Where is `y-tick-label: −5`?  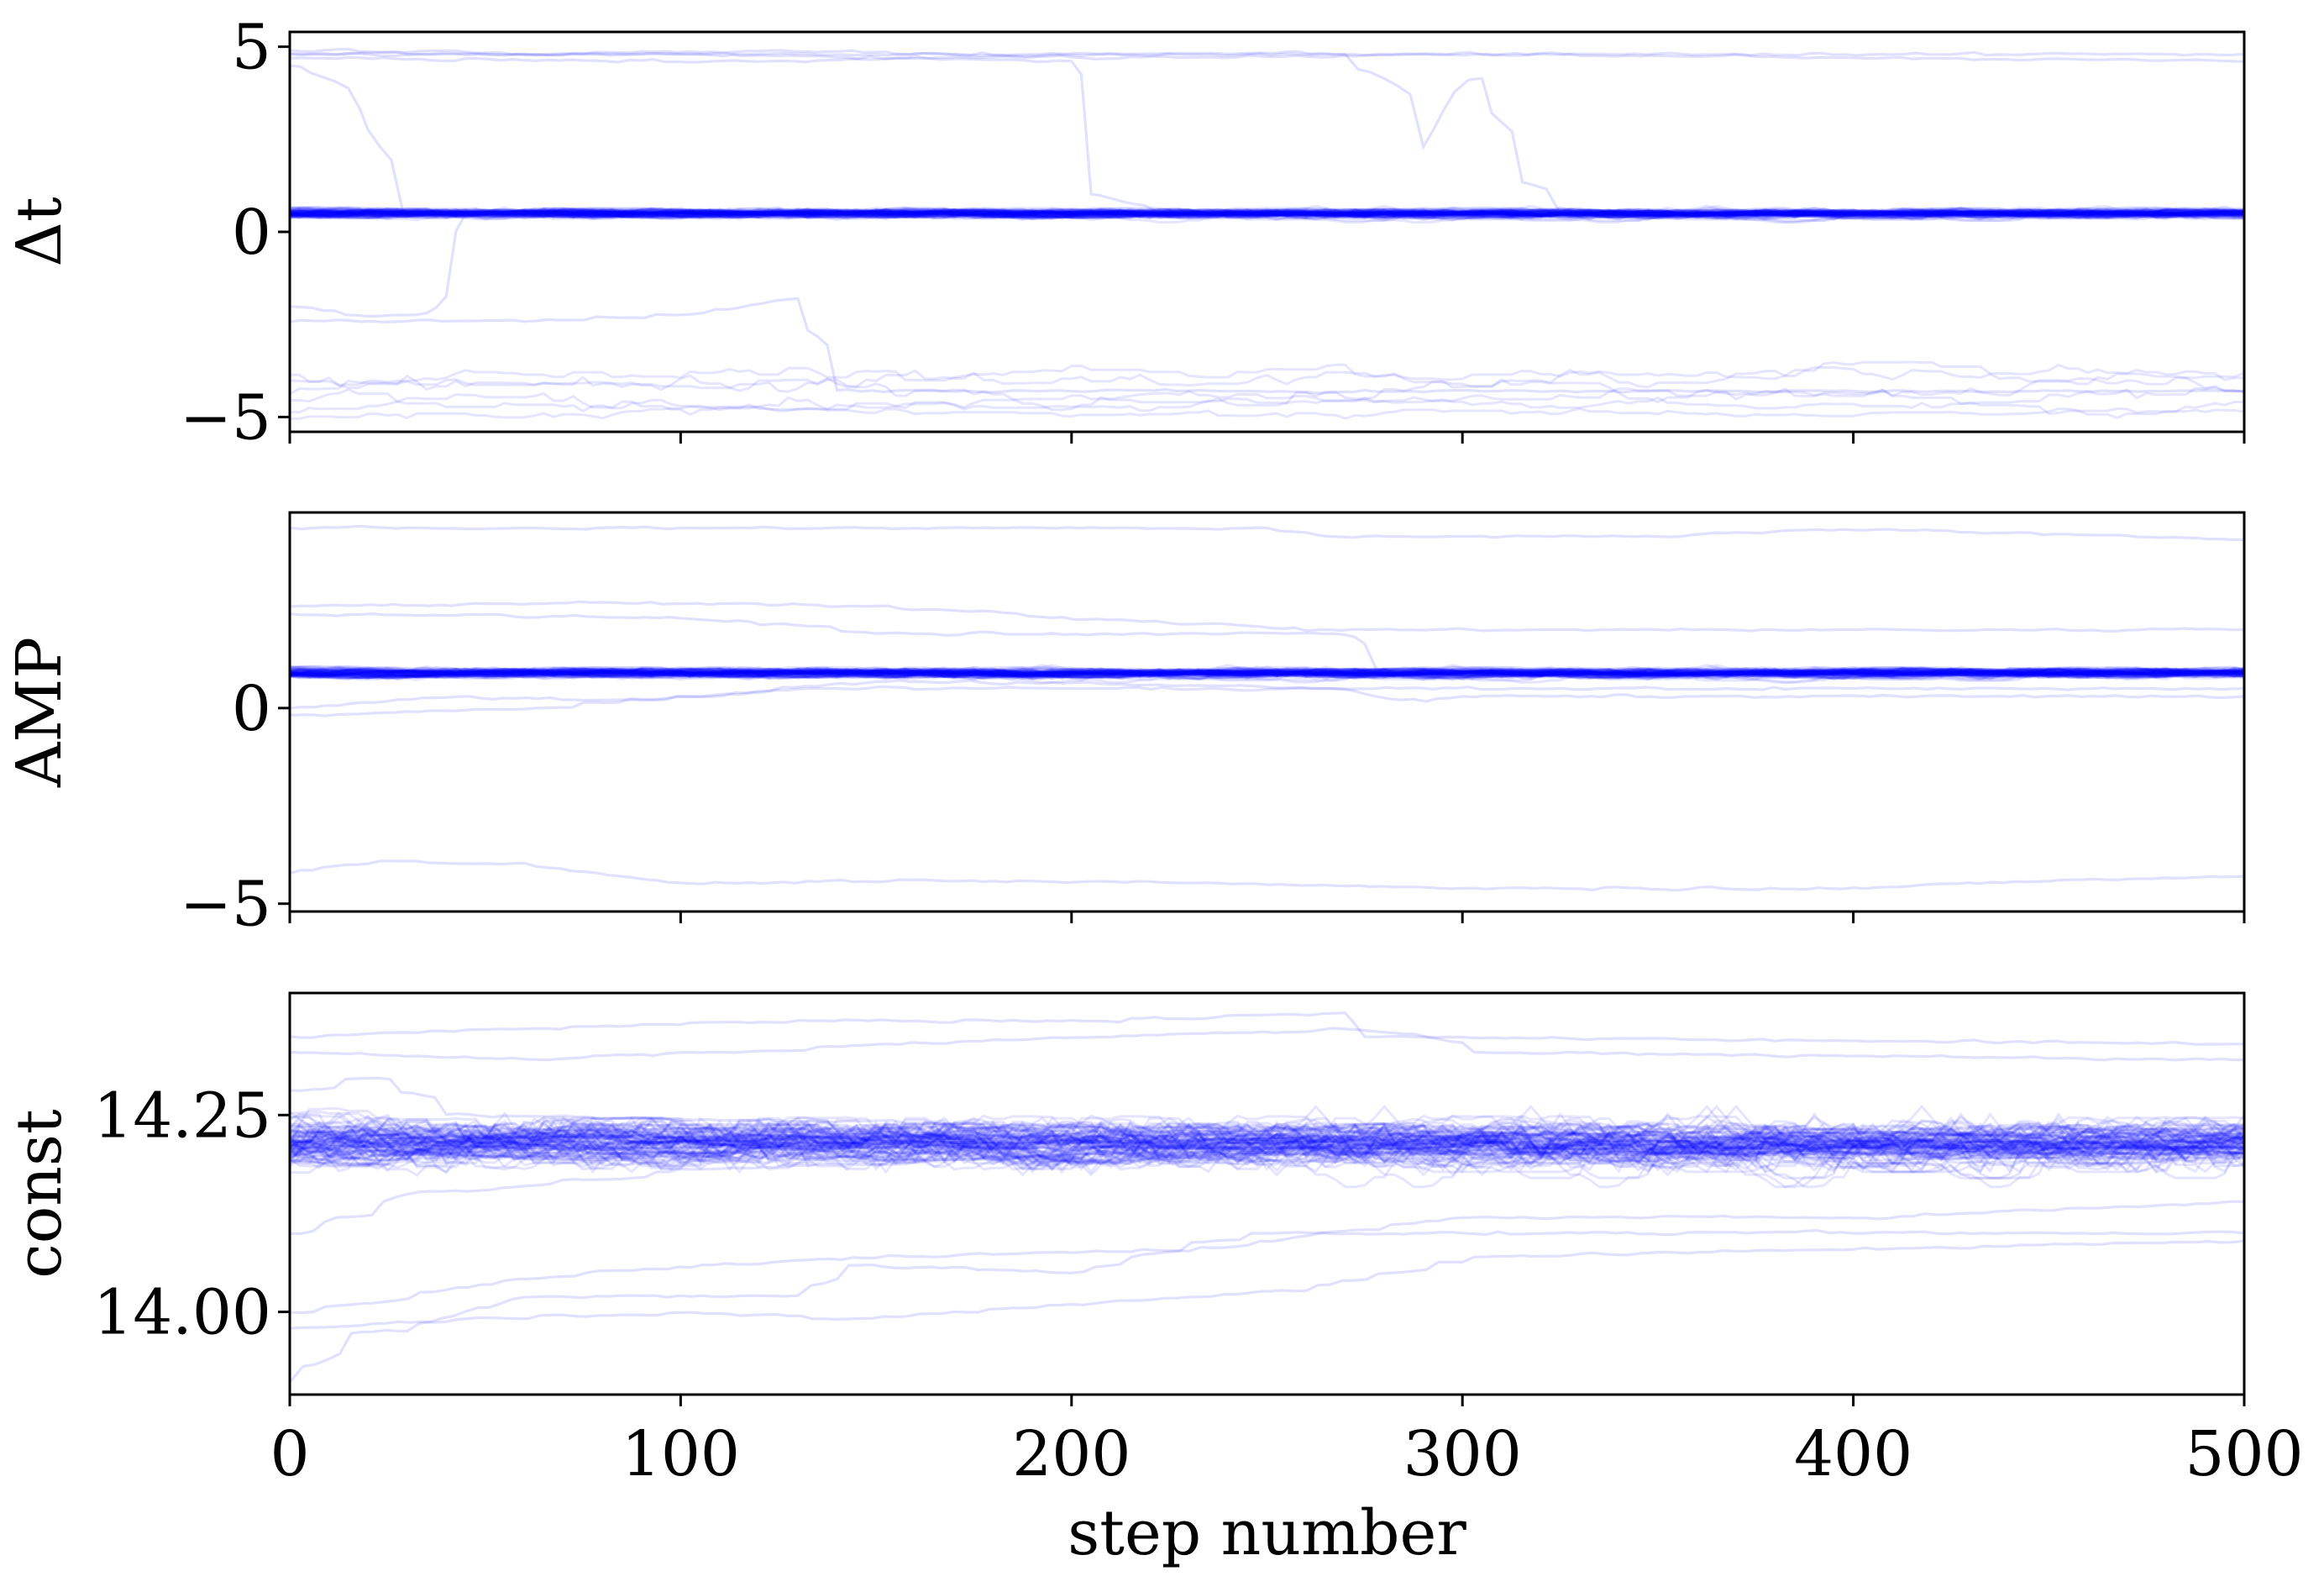 y-tick-label: −5 is located at coordinates (225, 905).